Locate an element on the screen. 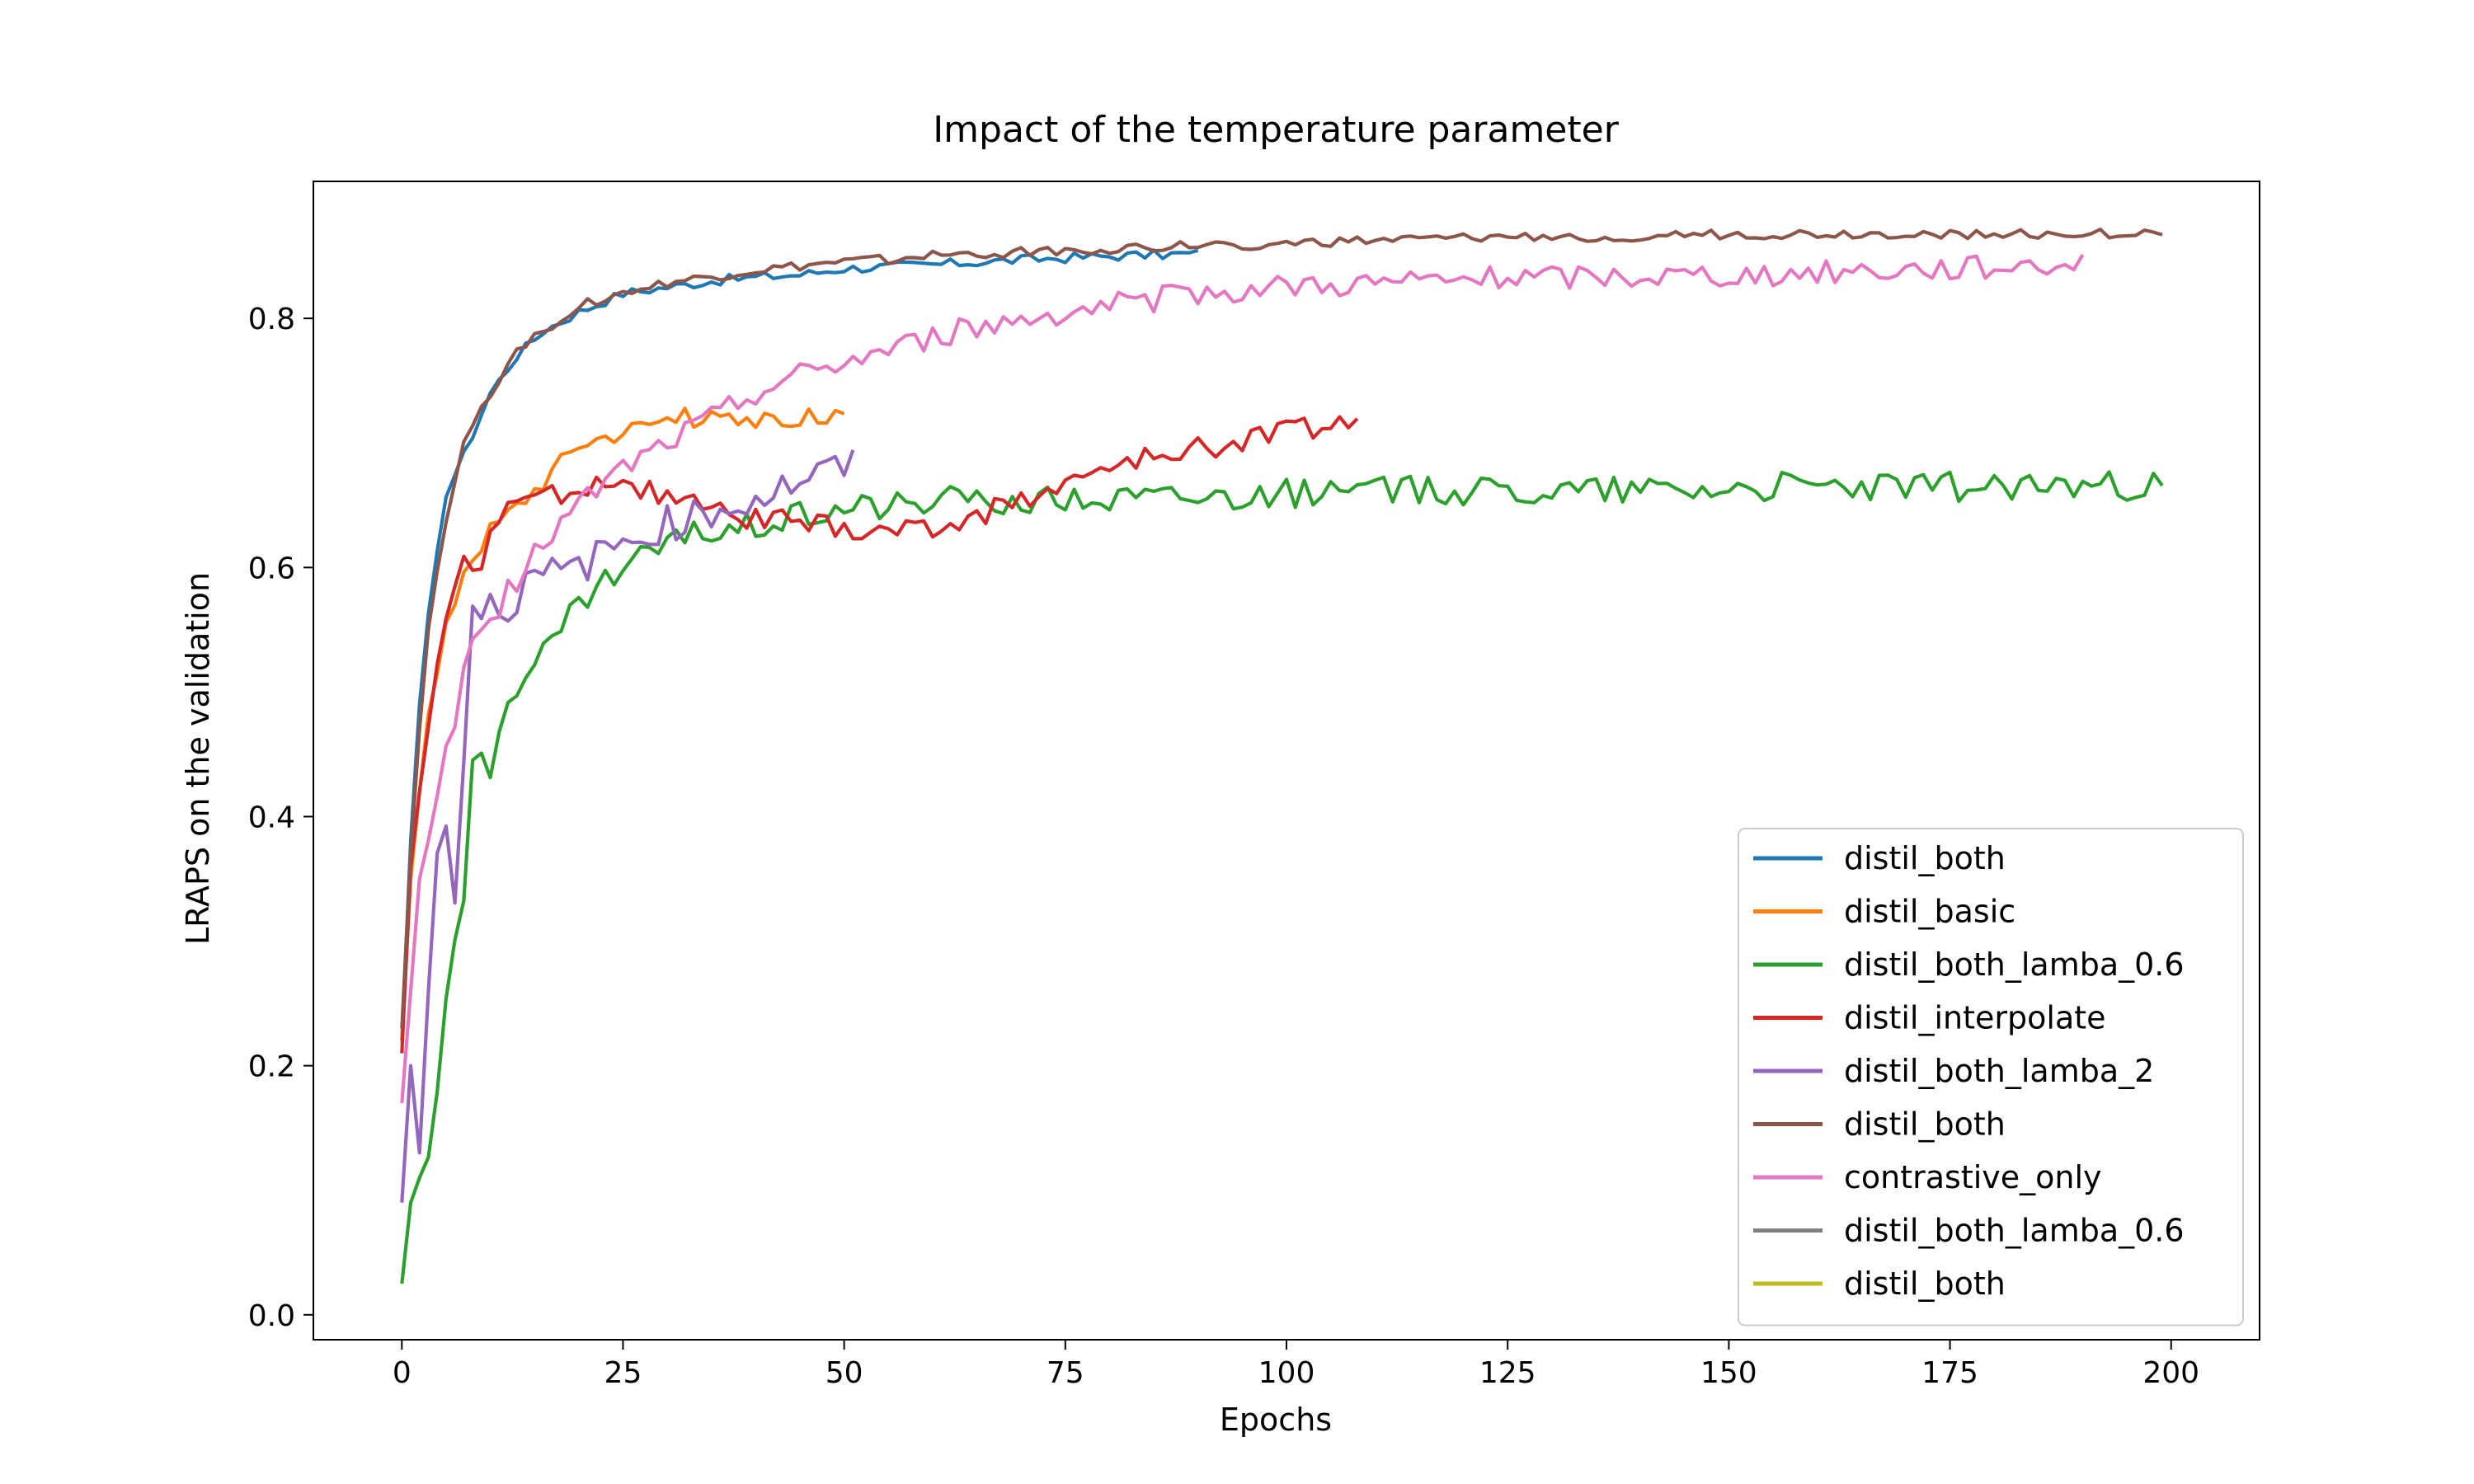  y-tick-label: 0.8 is located at coordinates (271, 319).